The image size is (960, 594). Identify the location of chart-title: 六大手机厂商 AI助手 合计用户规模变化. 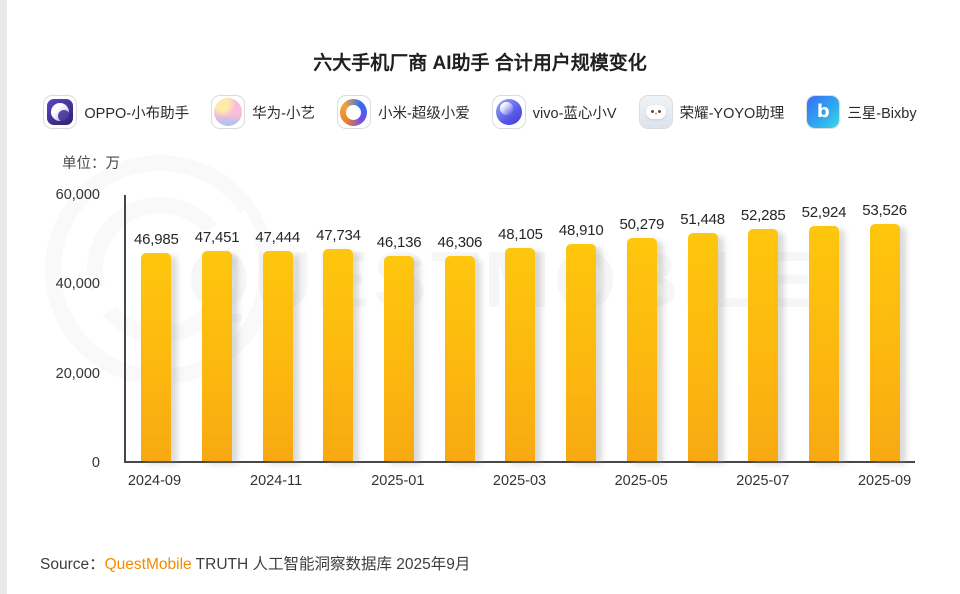
(480, 63).